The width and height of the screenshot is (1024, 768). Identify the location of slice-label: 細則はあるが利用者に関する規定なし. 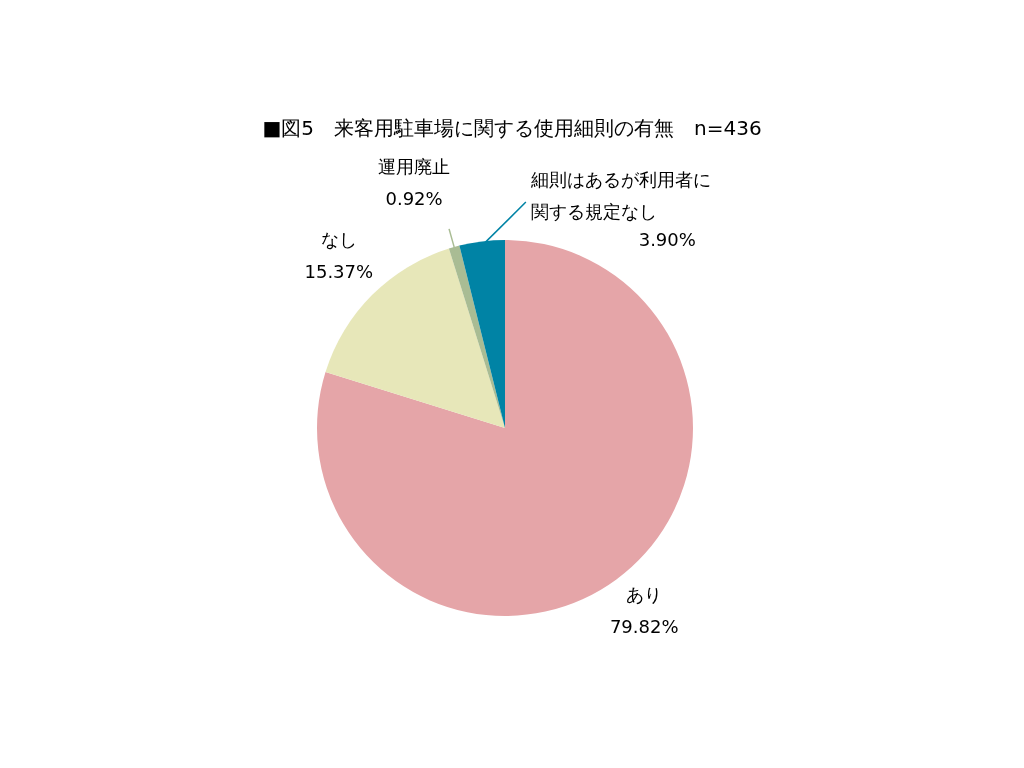
(620, 196).